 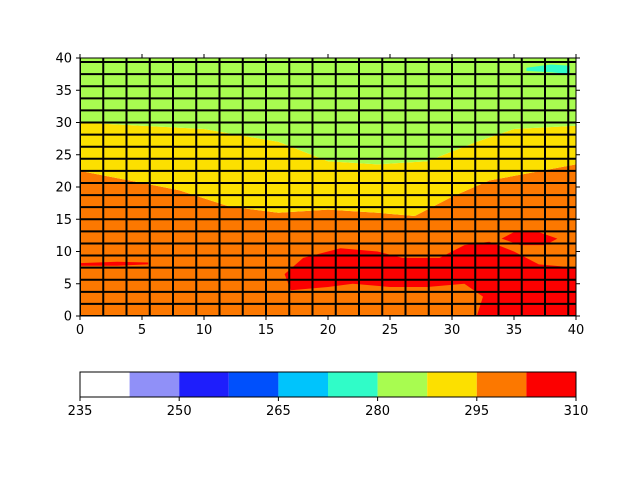 I want to click on x-tick-label: 25, so click(x=390, y=330).